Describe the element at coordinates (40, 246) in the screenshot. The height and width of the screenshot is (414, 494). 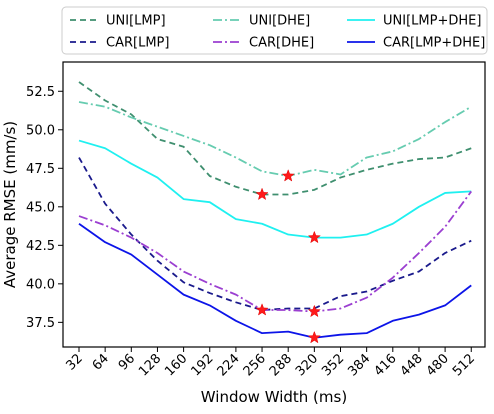
I see `y-tick-label: 42.5` at that location.